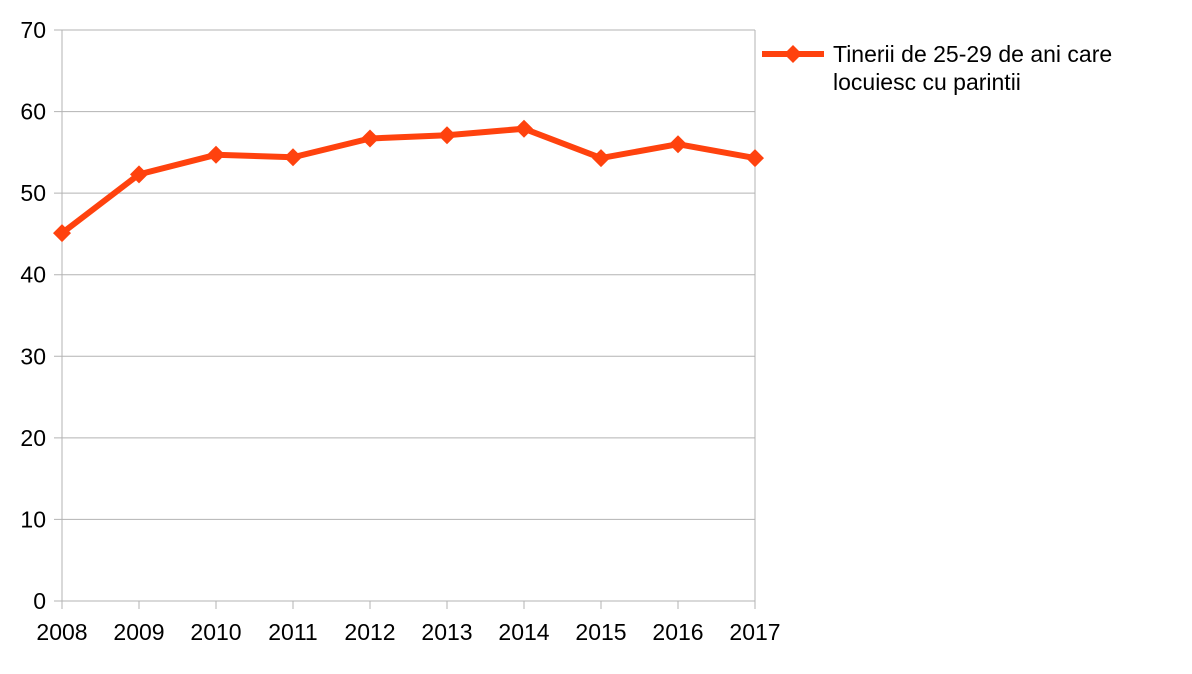  What do you see at coordinates (408, 180) in the screenshot?
I see `series-line` at bounding box center [408, 180].